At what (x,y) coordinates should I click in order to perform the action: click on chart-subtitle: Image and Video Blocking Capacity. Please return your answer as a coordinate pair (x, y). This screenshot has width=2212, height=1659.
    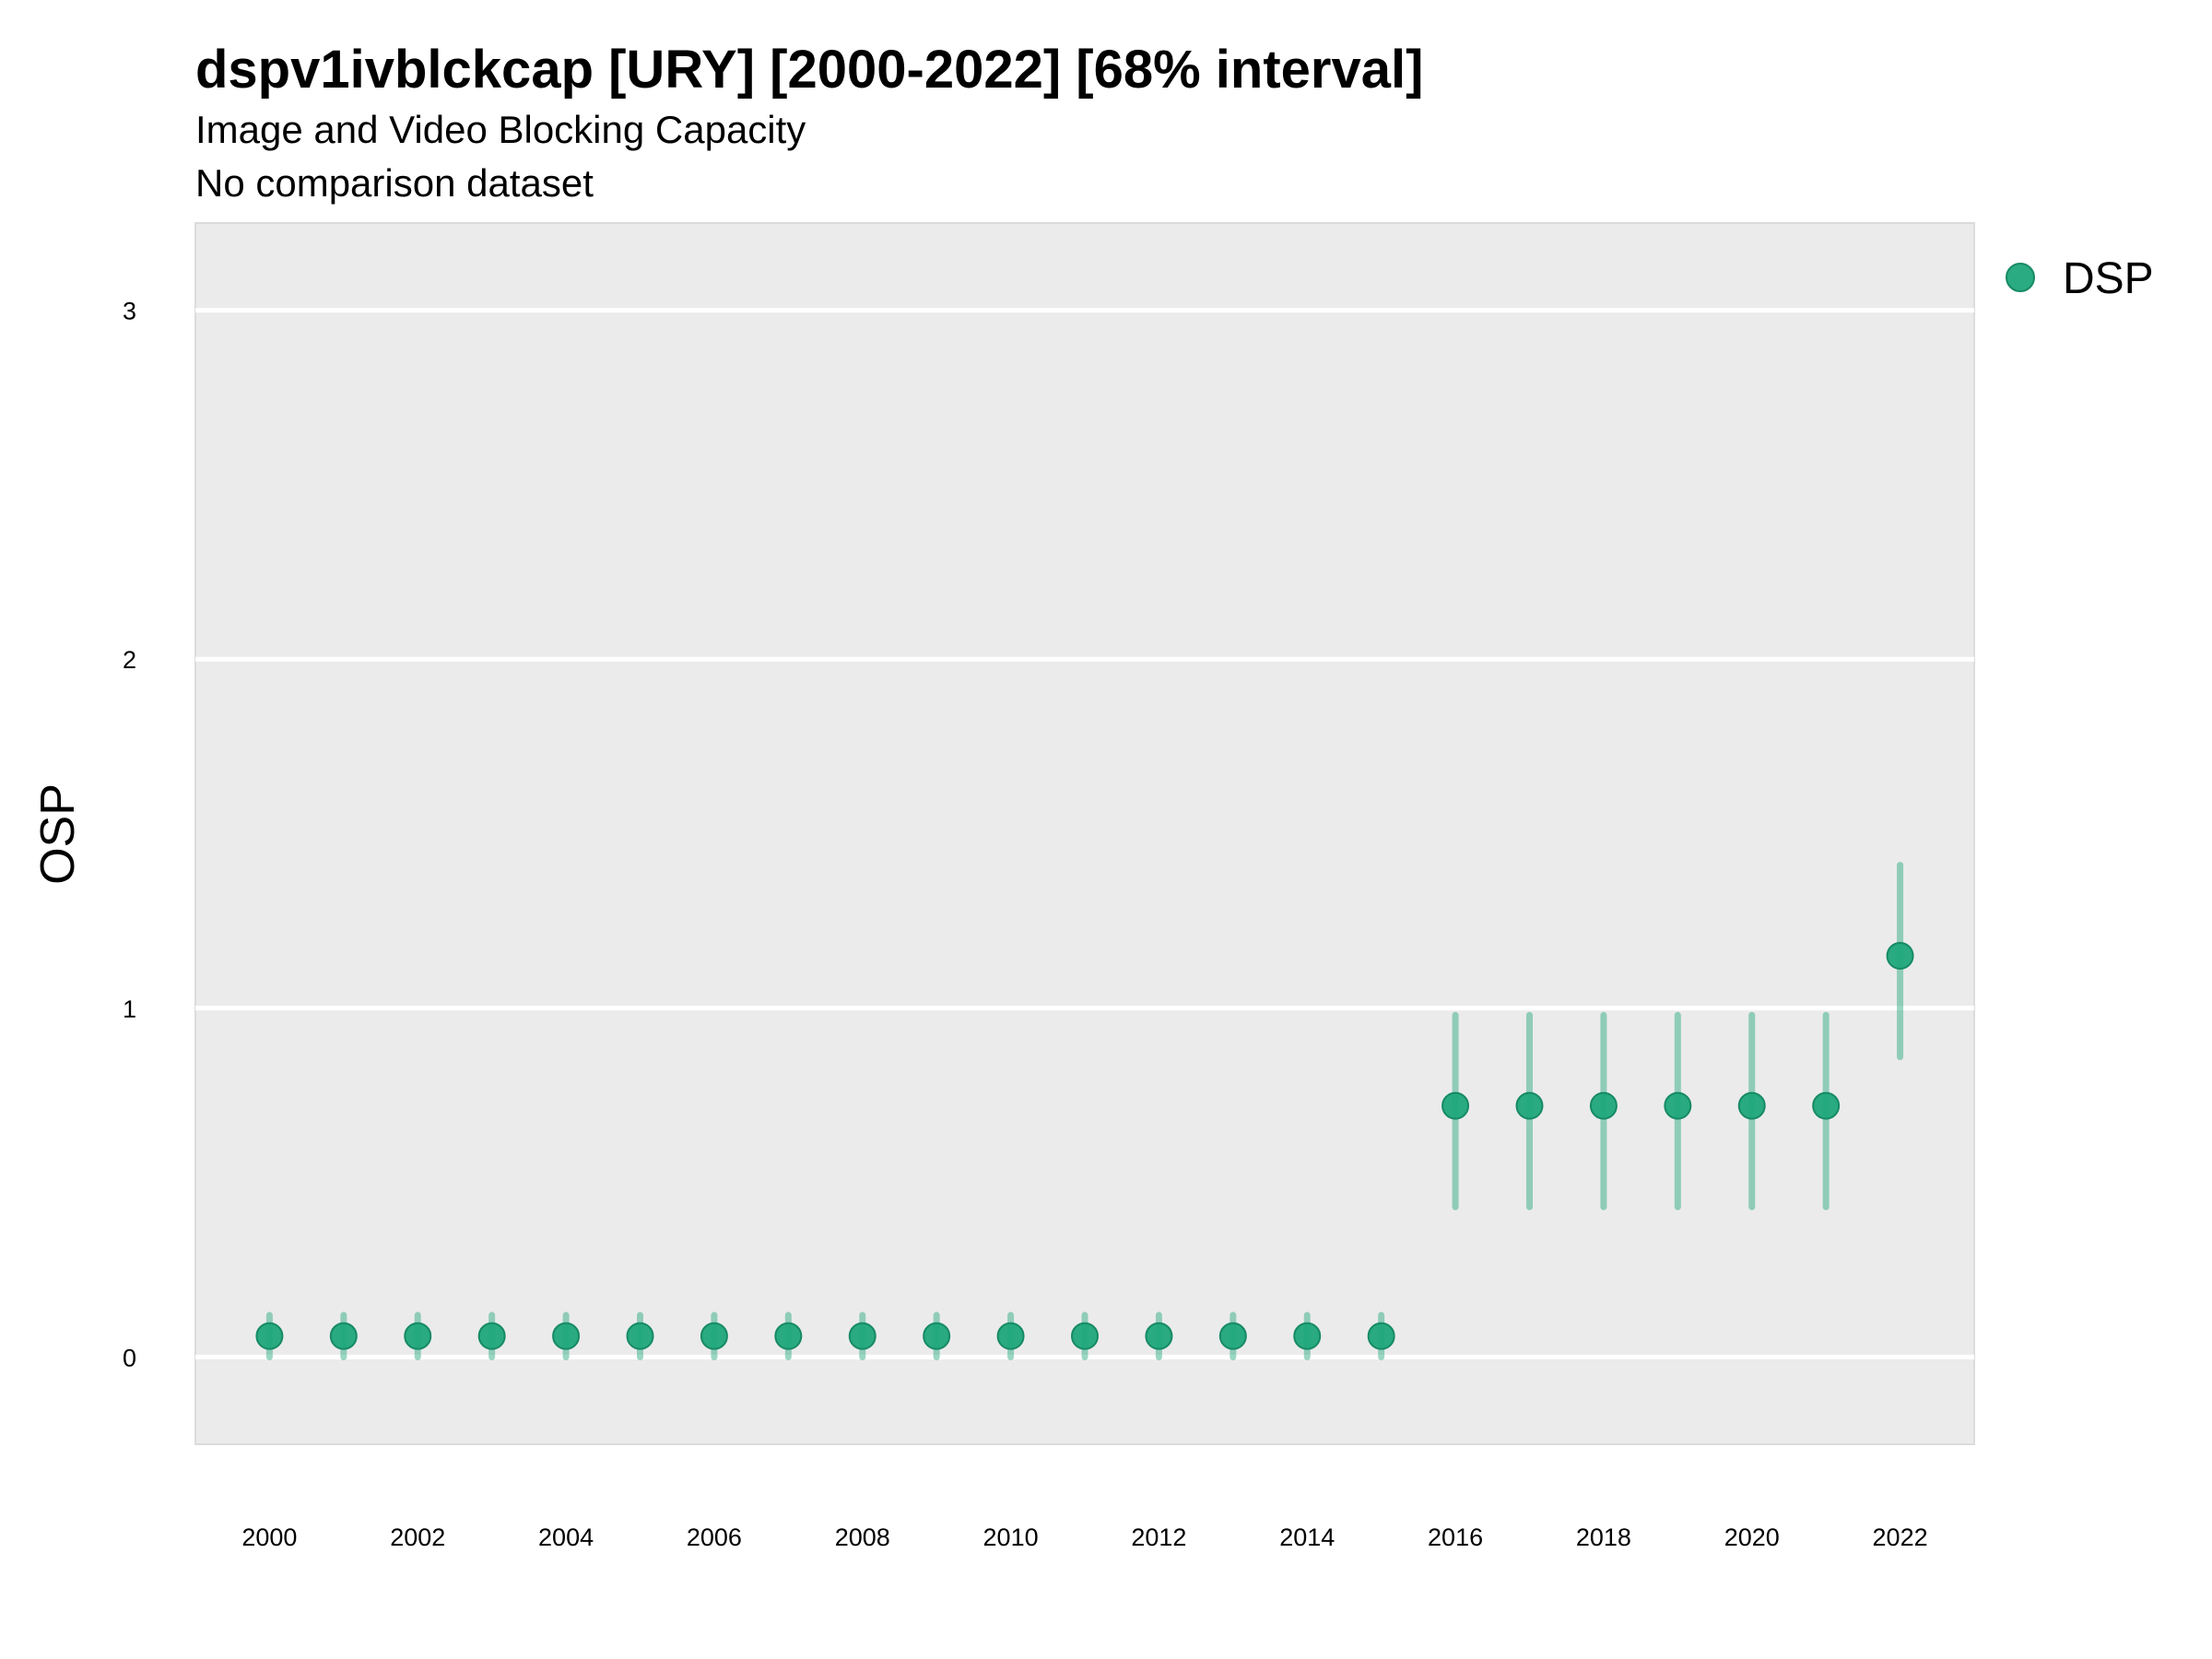
    Looking at the image, I should click on (500, 129).